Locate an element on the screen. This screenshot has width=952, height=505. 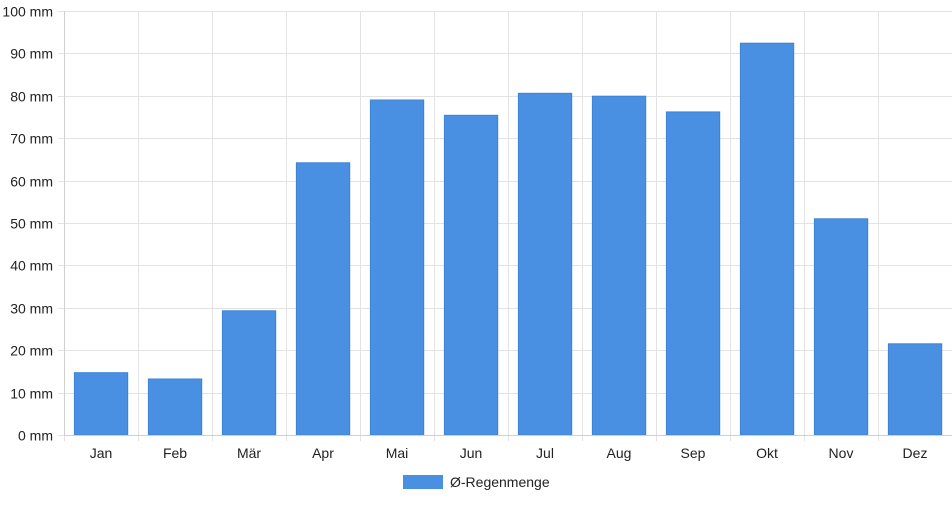
x-tick-label: Jun is located at coordinates (471, 453).